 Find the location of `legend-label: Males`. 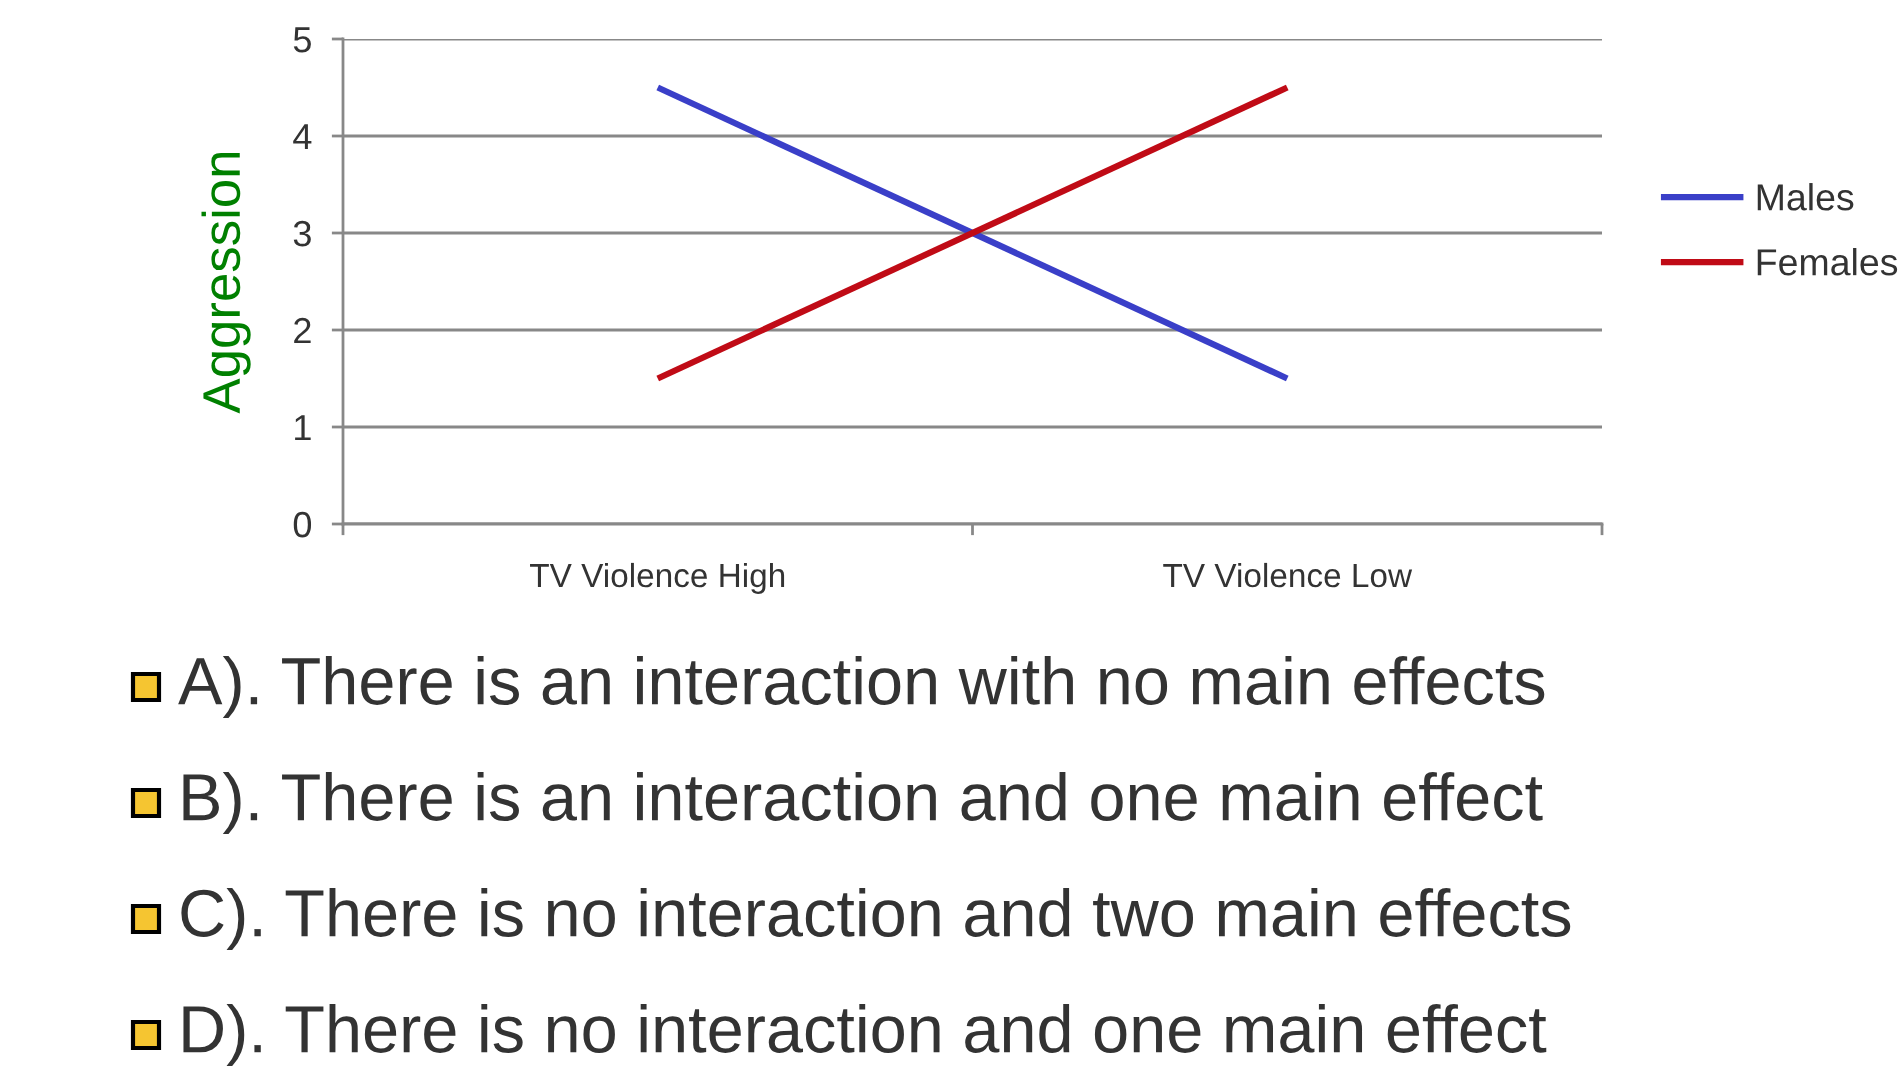

legend-label: Males is located at coordinates (1805, 197).